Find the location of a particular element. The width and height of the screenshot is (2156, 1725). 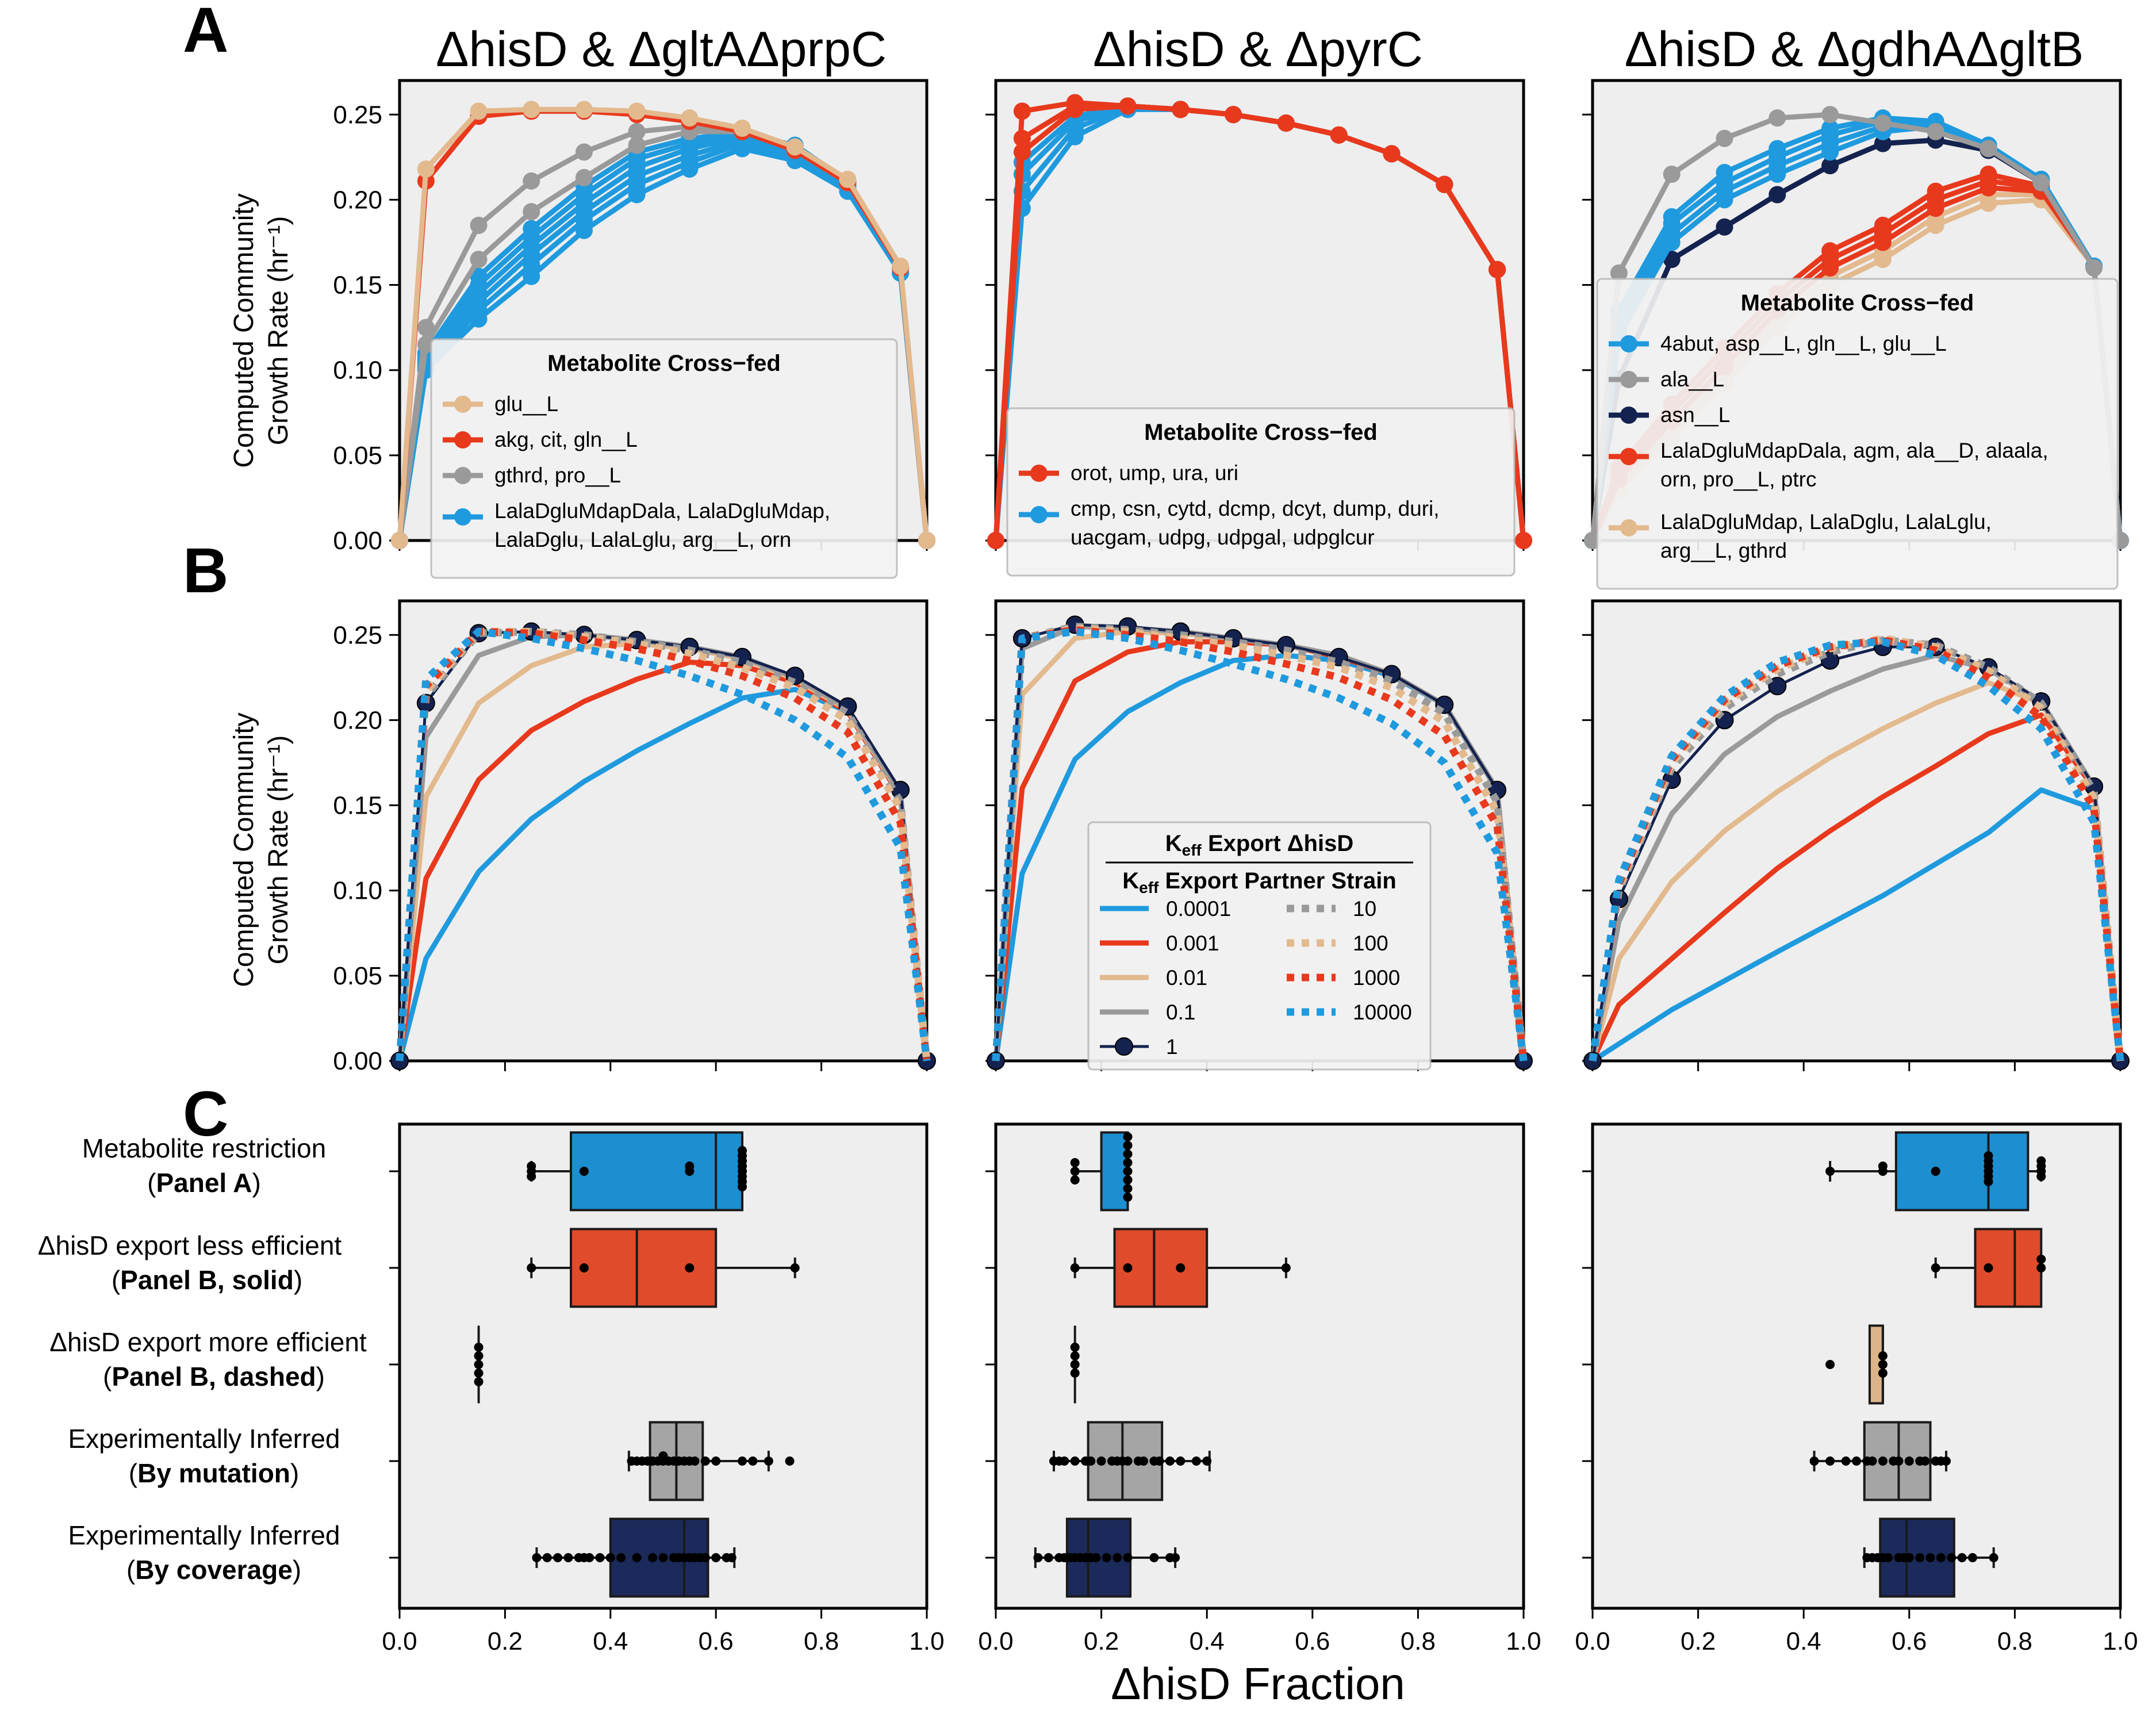

row-c-label-bold: Panel A is located at coordinates (204, 1183).